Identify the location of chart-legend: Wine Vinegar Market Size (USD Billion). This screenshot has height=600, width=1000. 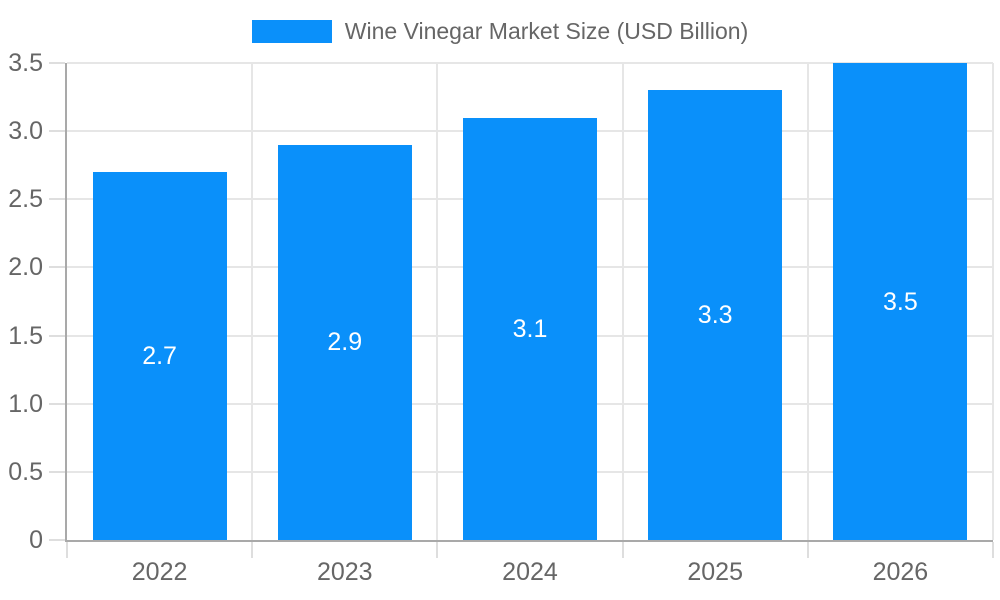
(500, 31).